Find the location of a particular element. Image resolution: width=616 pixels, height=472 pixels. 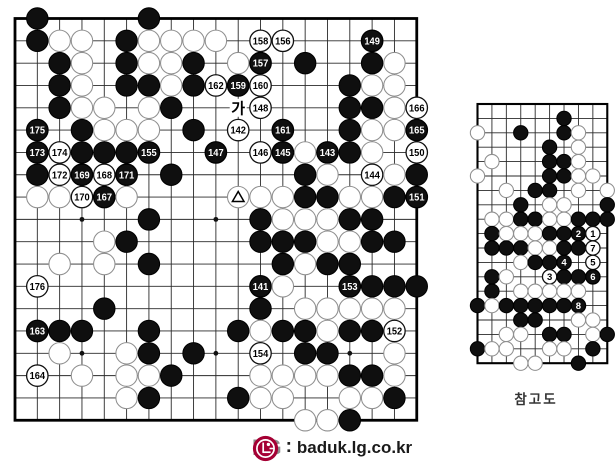

move-number: 167 is located at coordinates (105, 198).